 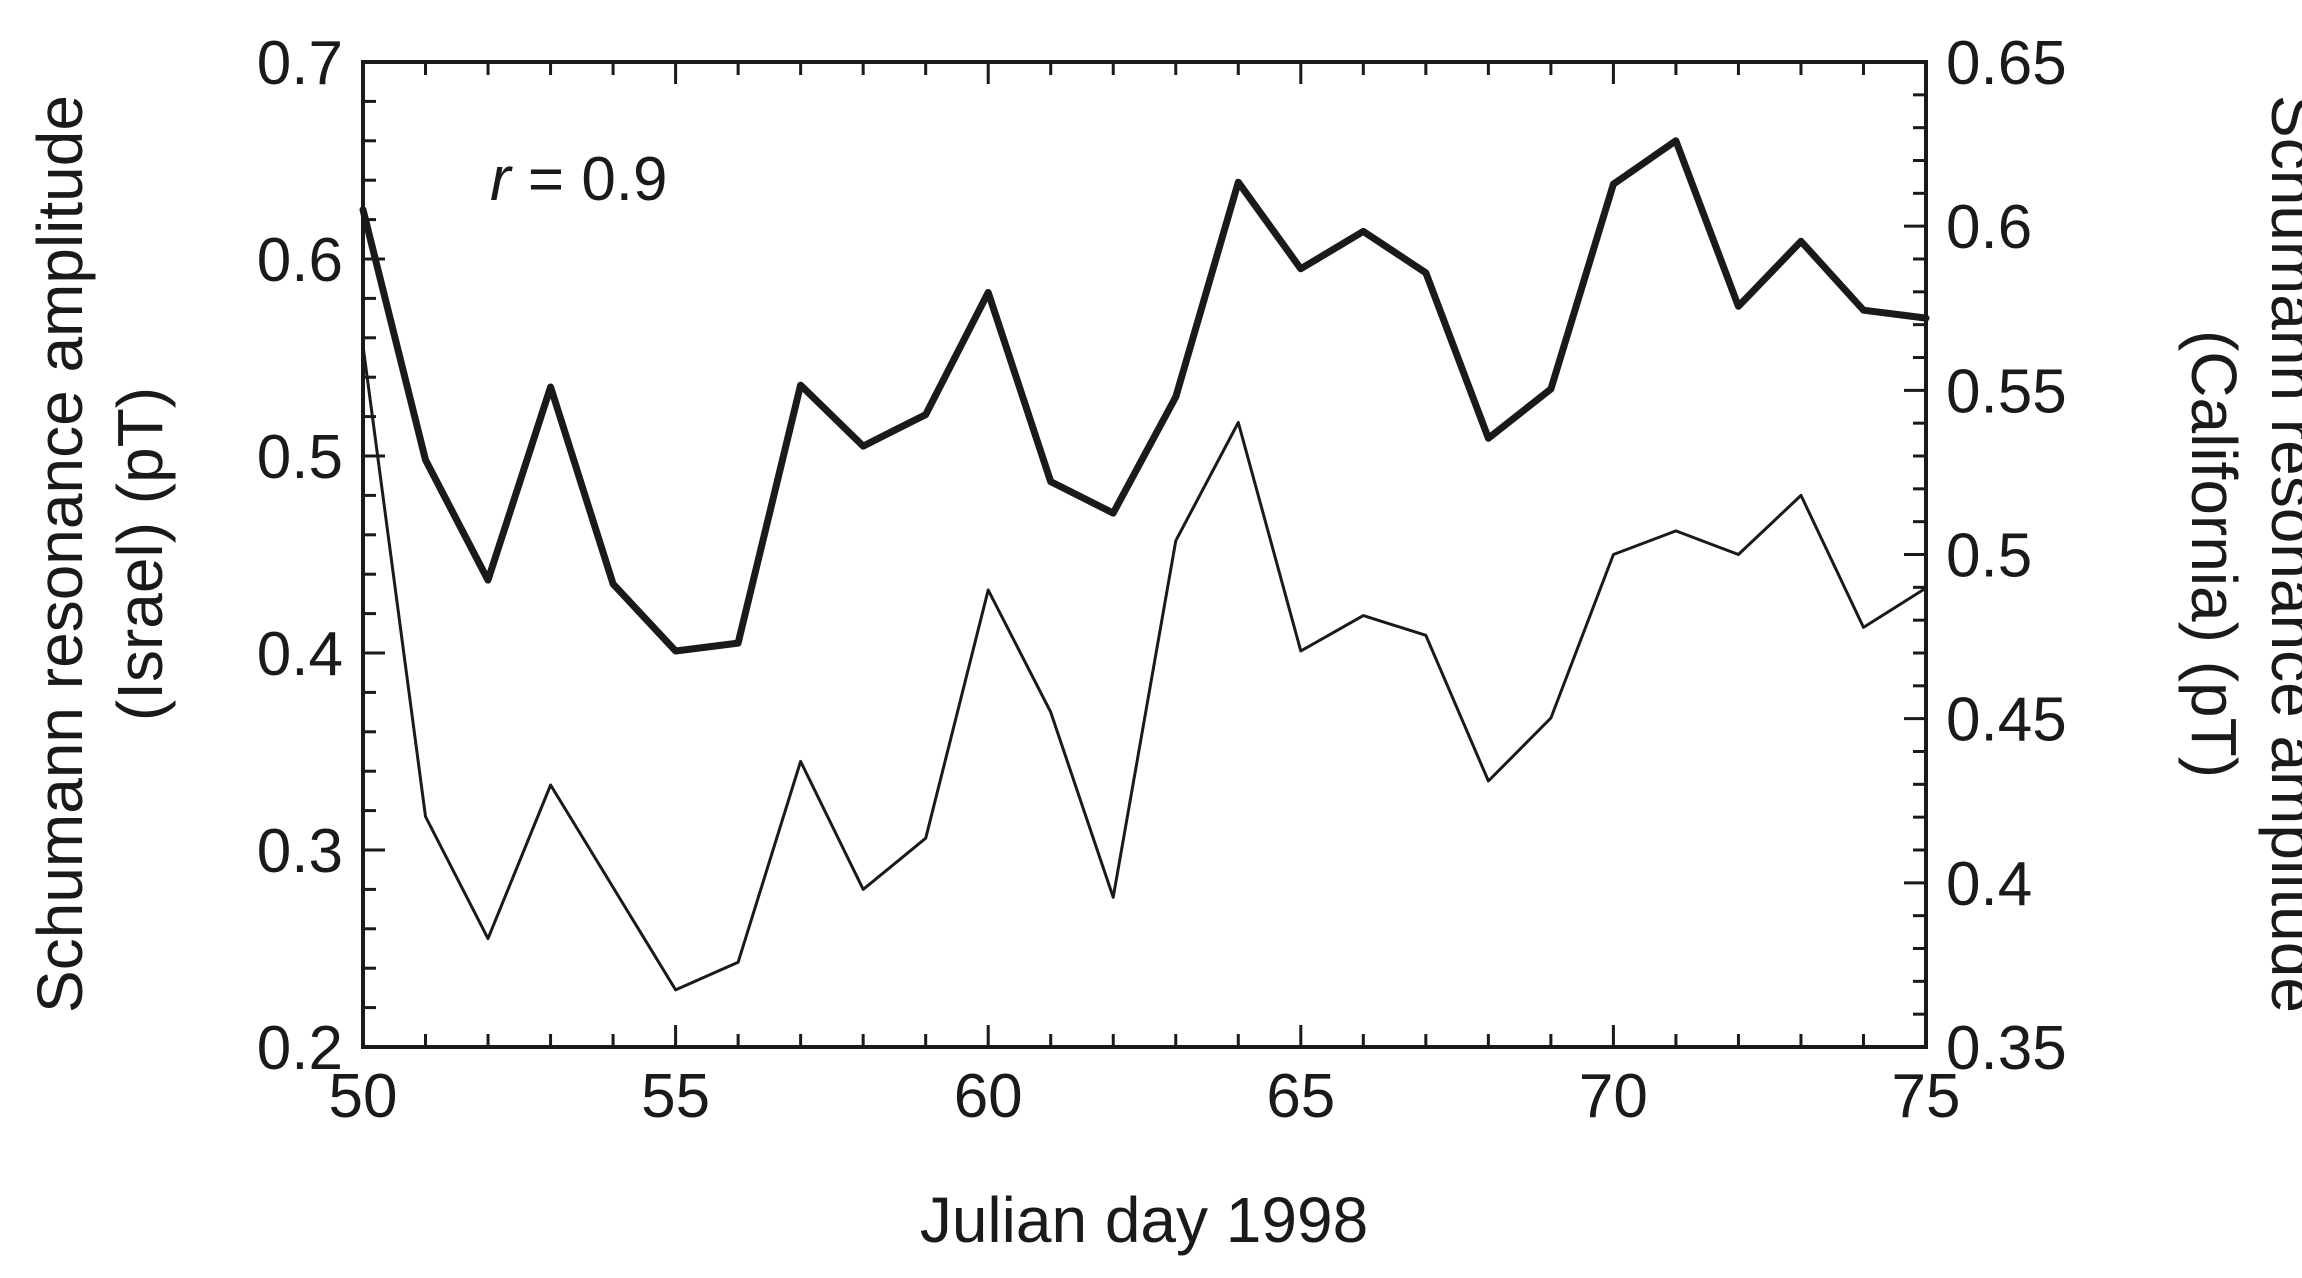 I want to click on y-right-tick-label: 0.65, so click(x=2006, y=63).